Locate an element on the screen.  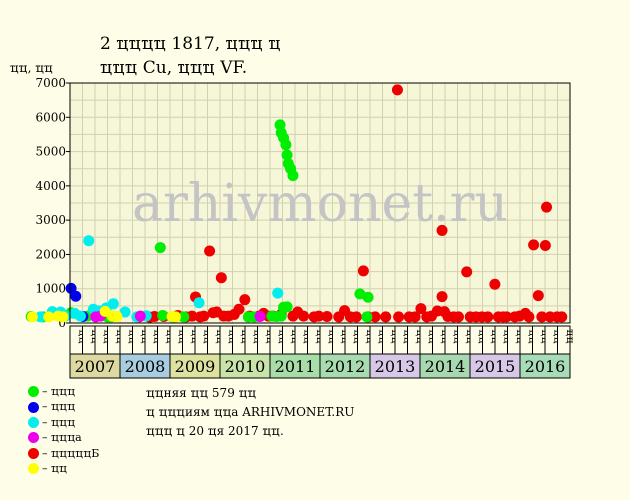
y-tick-label: 4000 is located at coordinates (50, 186).